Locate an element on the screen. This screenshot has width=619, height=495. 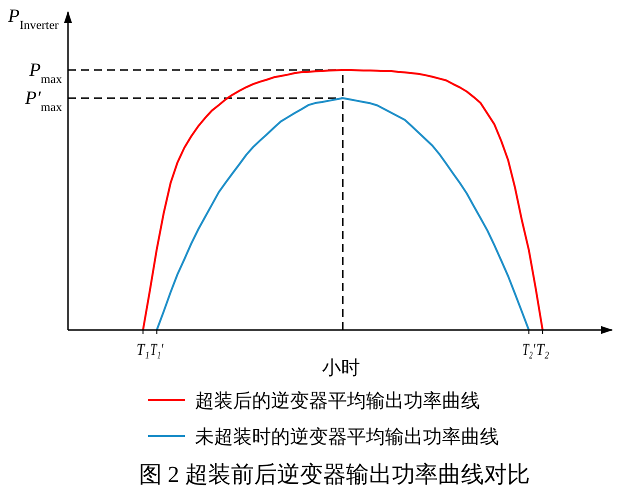
x-tick-label: T₁′ is located at coordinates (160, 349).